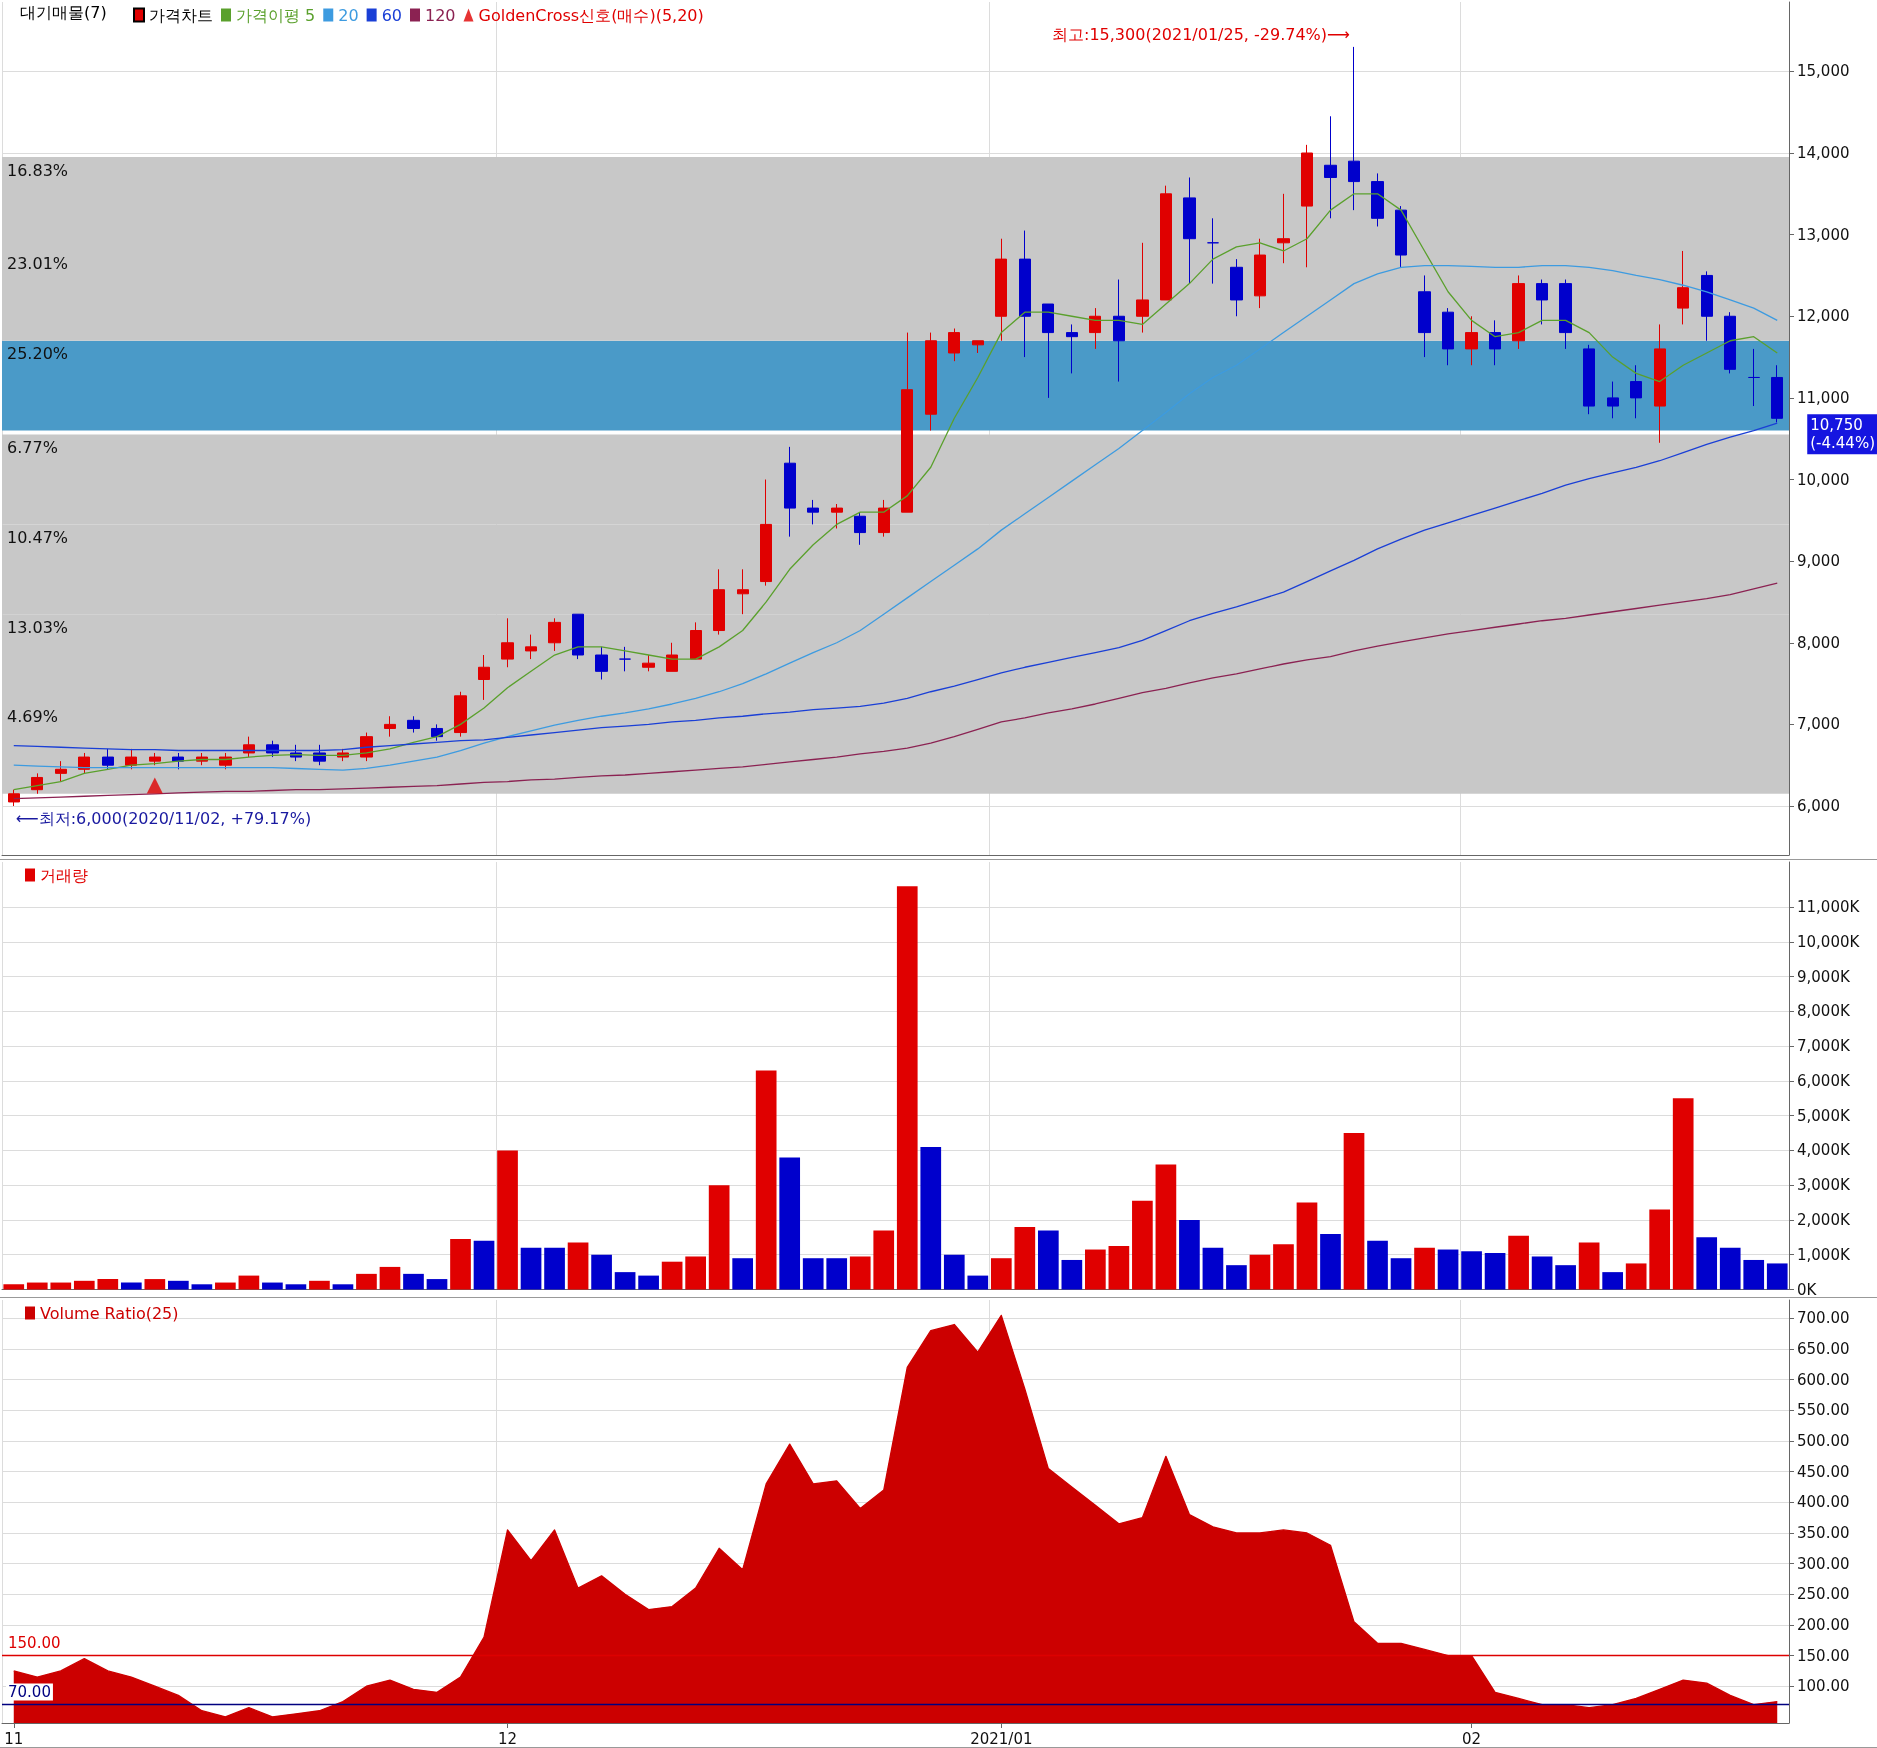  What do you see at coordinates (63, 12) in the screenshot?
I see `legend-title: 대기매물(7)` at bounding box center [63, 12].